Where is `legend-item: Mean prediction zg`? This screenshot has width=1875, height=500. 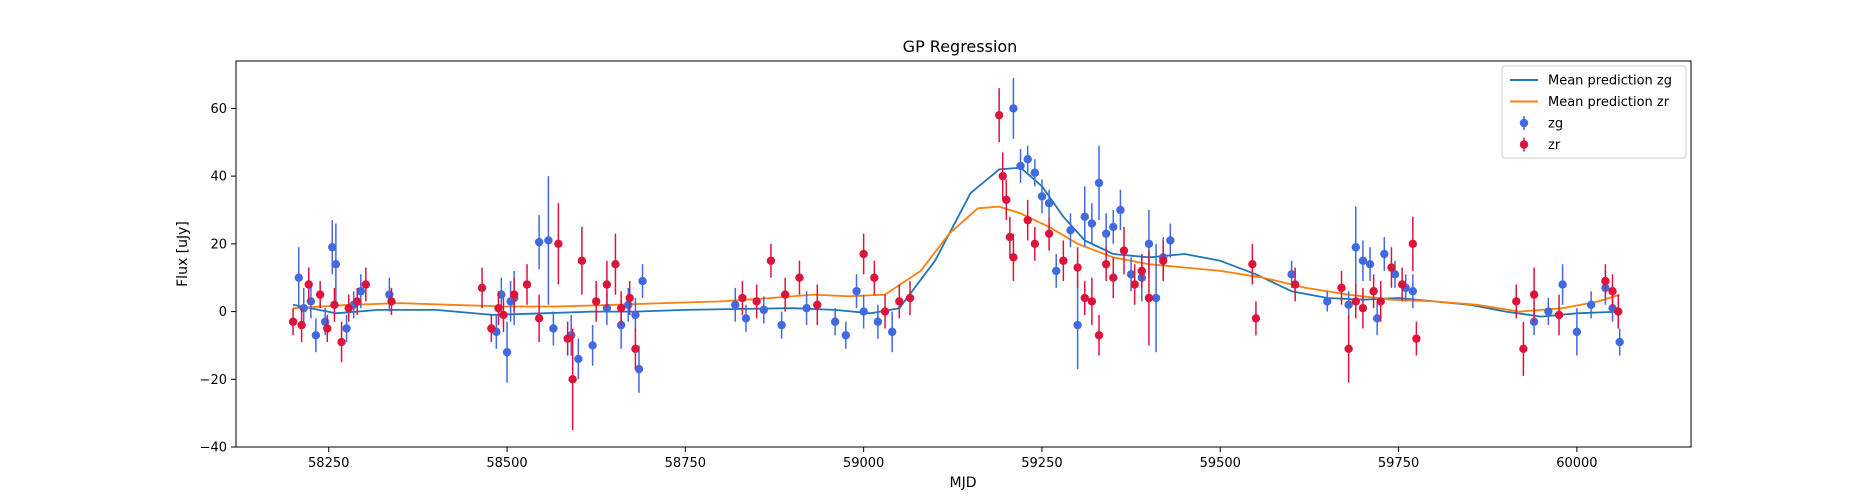 legend-item: Mean prediction zg is located at coordinates (1591, 81).